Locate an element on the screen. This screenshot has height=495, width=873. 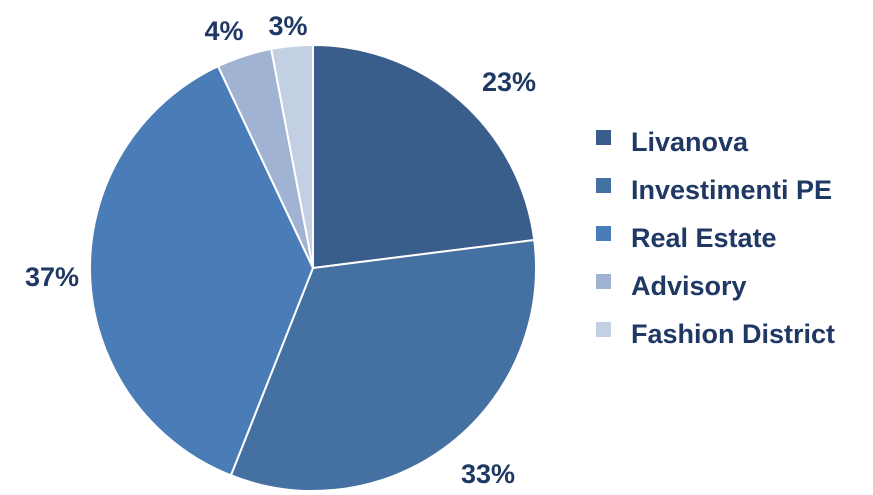
legend-label: Advisory is located at coordinates (689, 285).